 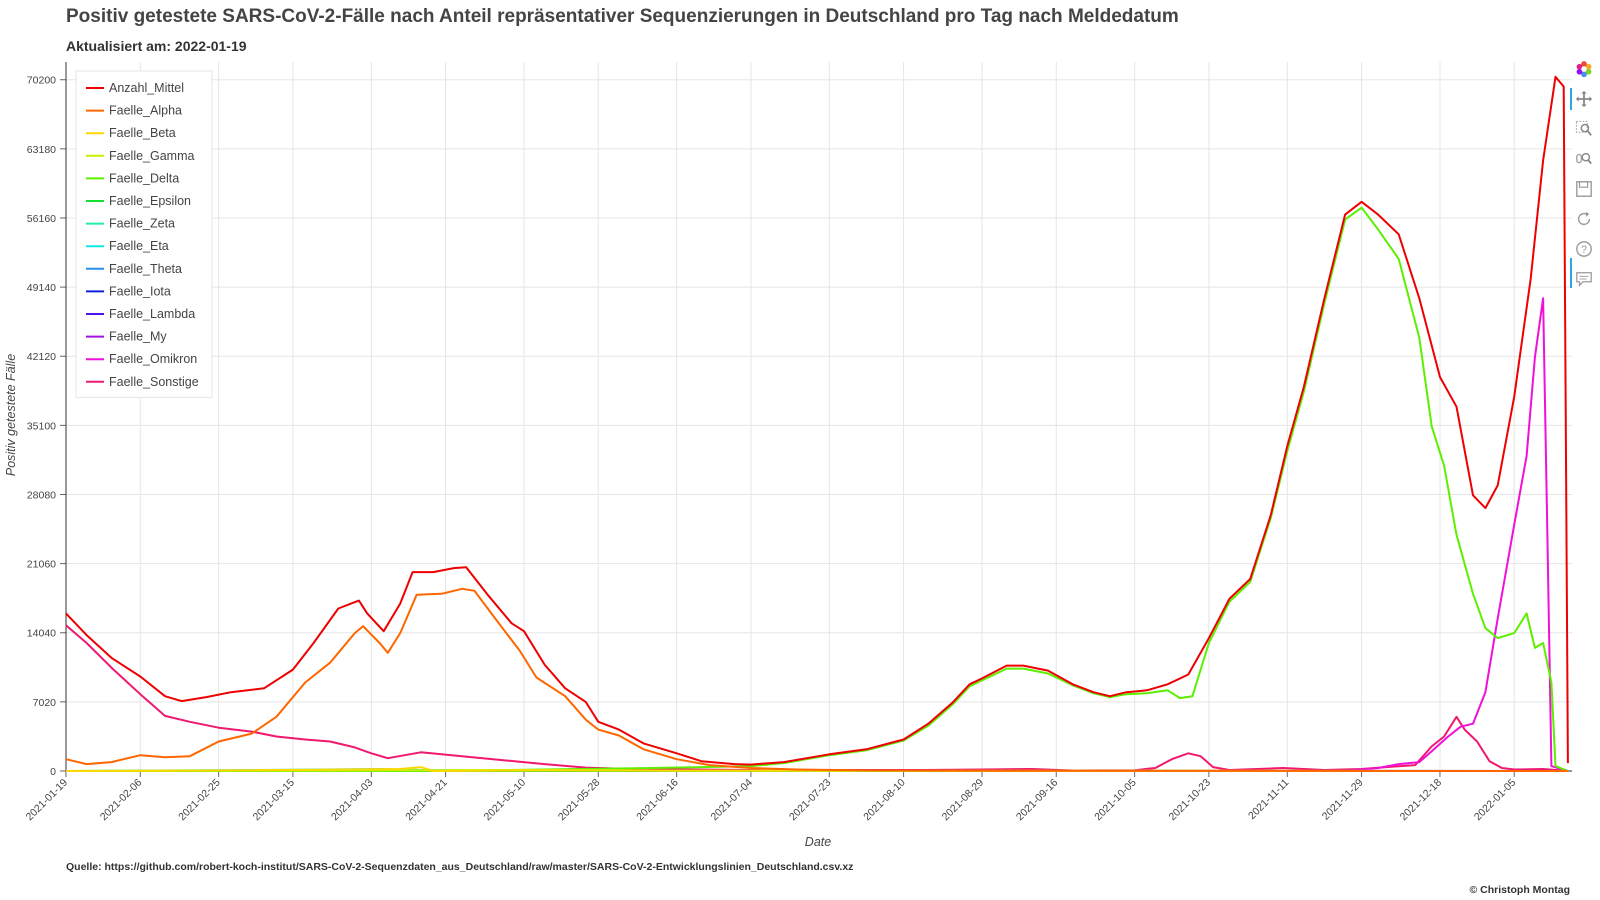 I want to click on x-tick-label: 2021-07-04, so click(x=732, y=800).